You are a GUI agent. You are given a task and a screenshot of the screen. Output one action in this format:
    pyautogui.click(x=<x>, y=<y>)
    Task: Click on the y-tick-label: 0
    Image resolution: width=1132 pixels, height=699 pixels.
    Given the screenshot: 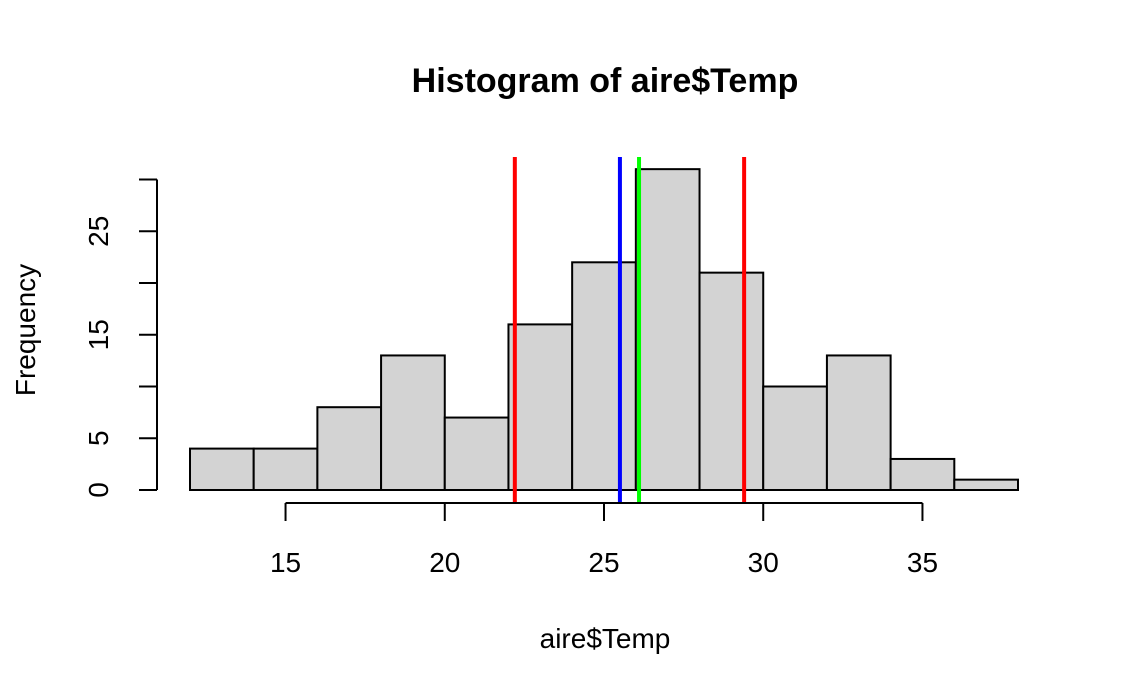 What is the action you would take?
    pyautogui.click(x=98, y=490)
    